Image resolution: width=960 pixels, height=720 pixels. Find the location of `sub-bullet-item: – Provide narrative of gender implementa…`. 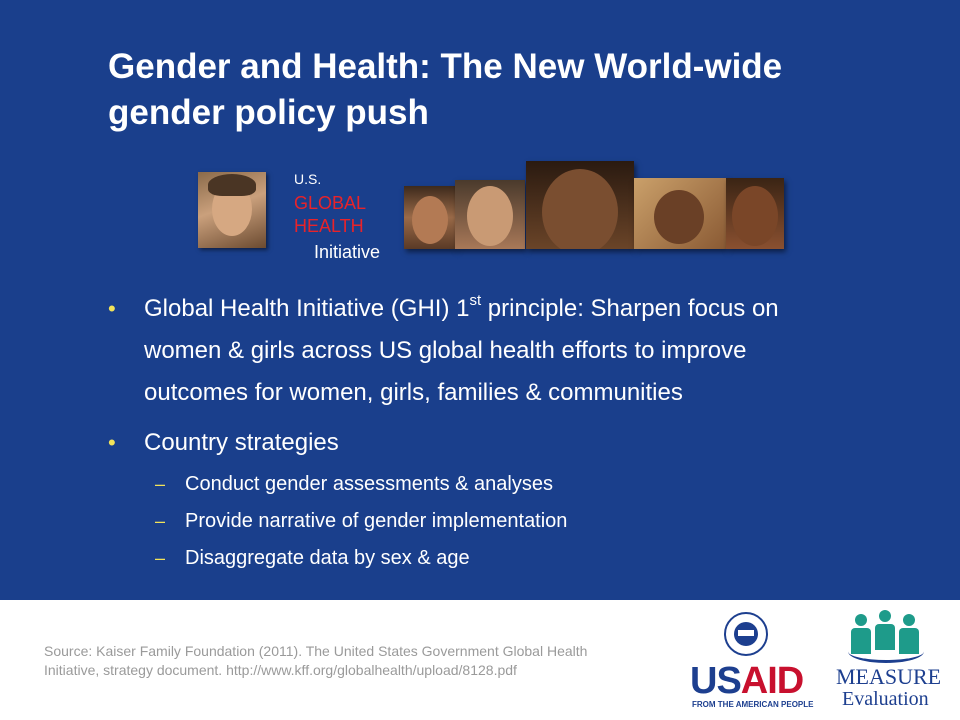

sub-bullet-item: – Provide narrative of gender implementa… is located at coordinates (518, 521).